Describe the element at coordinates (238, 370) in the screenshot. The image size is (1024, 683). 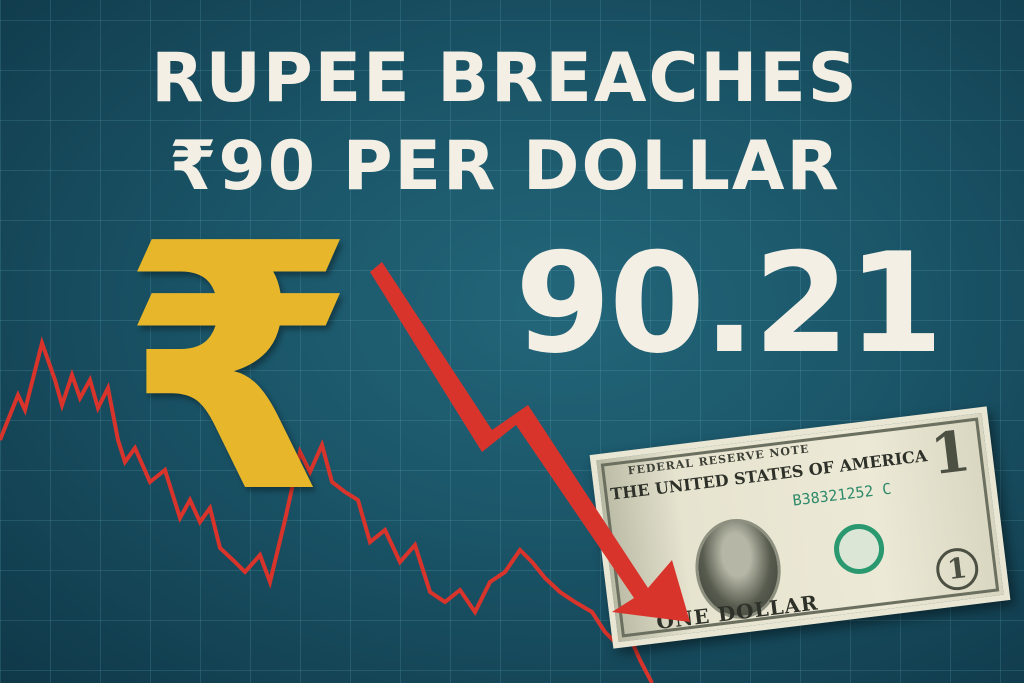
I see `rupee-symbol-icon: ₹` at that location.